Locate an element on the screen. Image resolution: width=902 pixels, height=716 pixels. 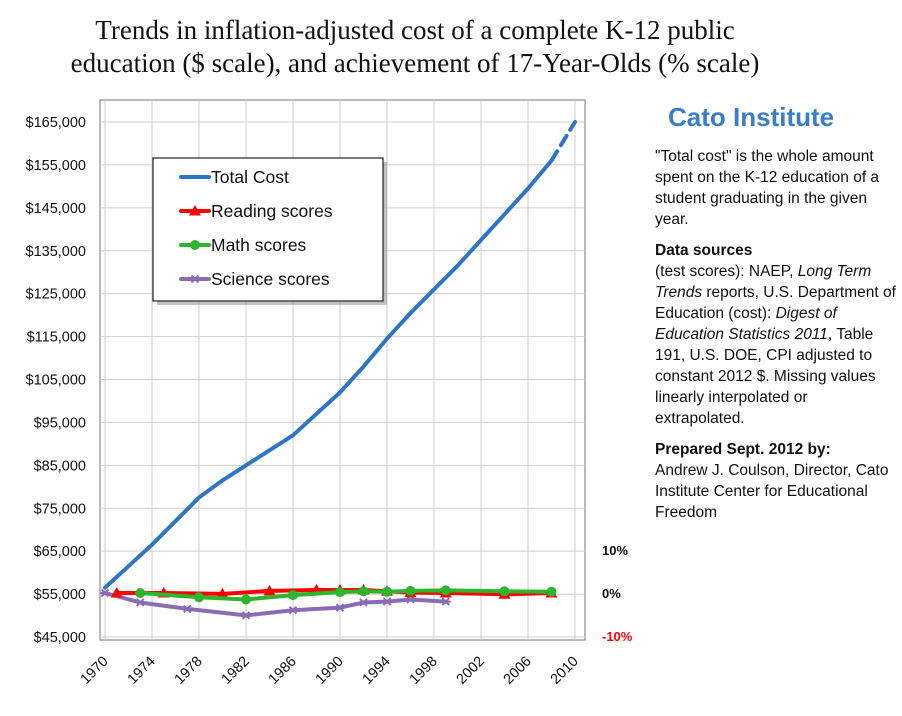
x-tick-label: 1982 is located at coordinates (236, 671).